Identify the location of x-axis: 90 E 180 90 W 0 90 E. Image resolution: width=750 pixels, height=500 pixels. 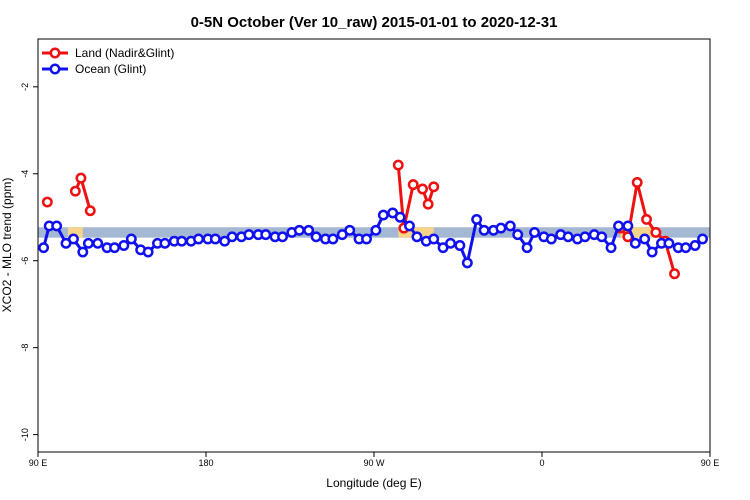
(374, 460).